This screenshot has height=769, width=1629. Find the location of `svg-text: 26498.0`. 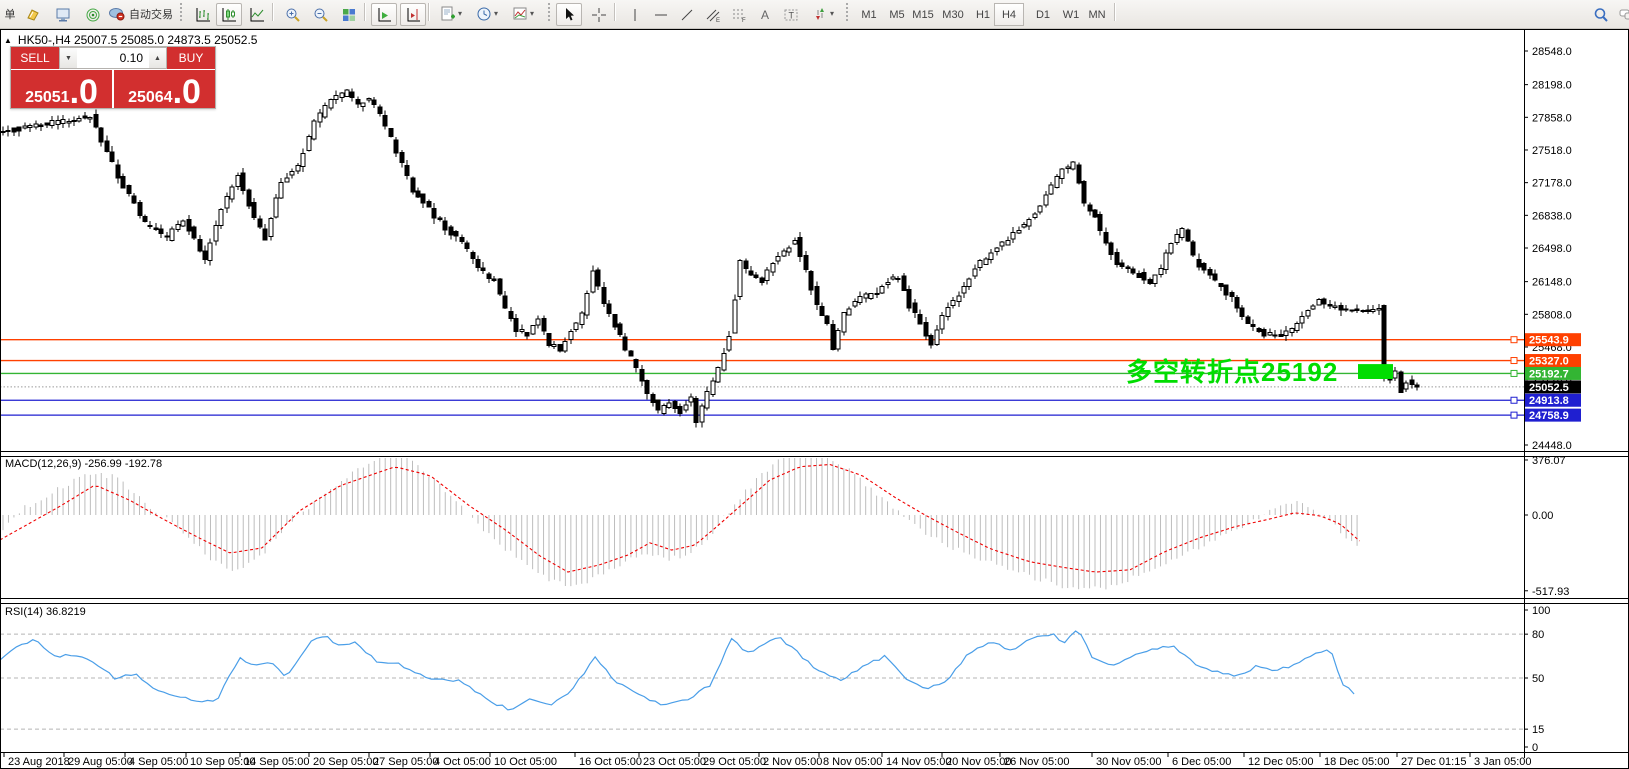

svg-text: 26498.0 is located at coordinates (1552, 249).